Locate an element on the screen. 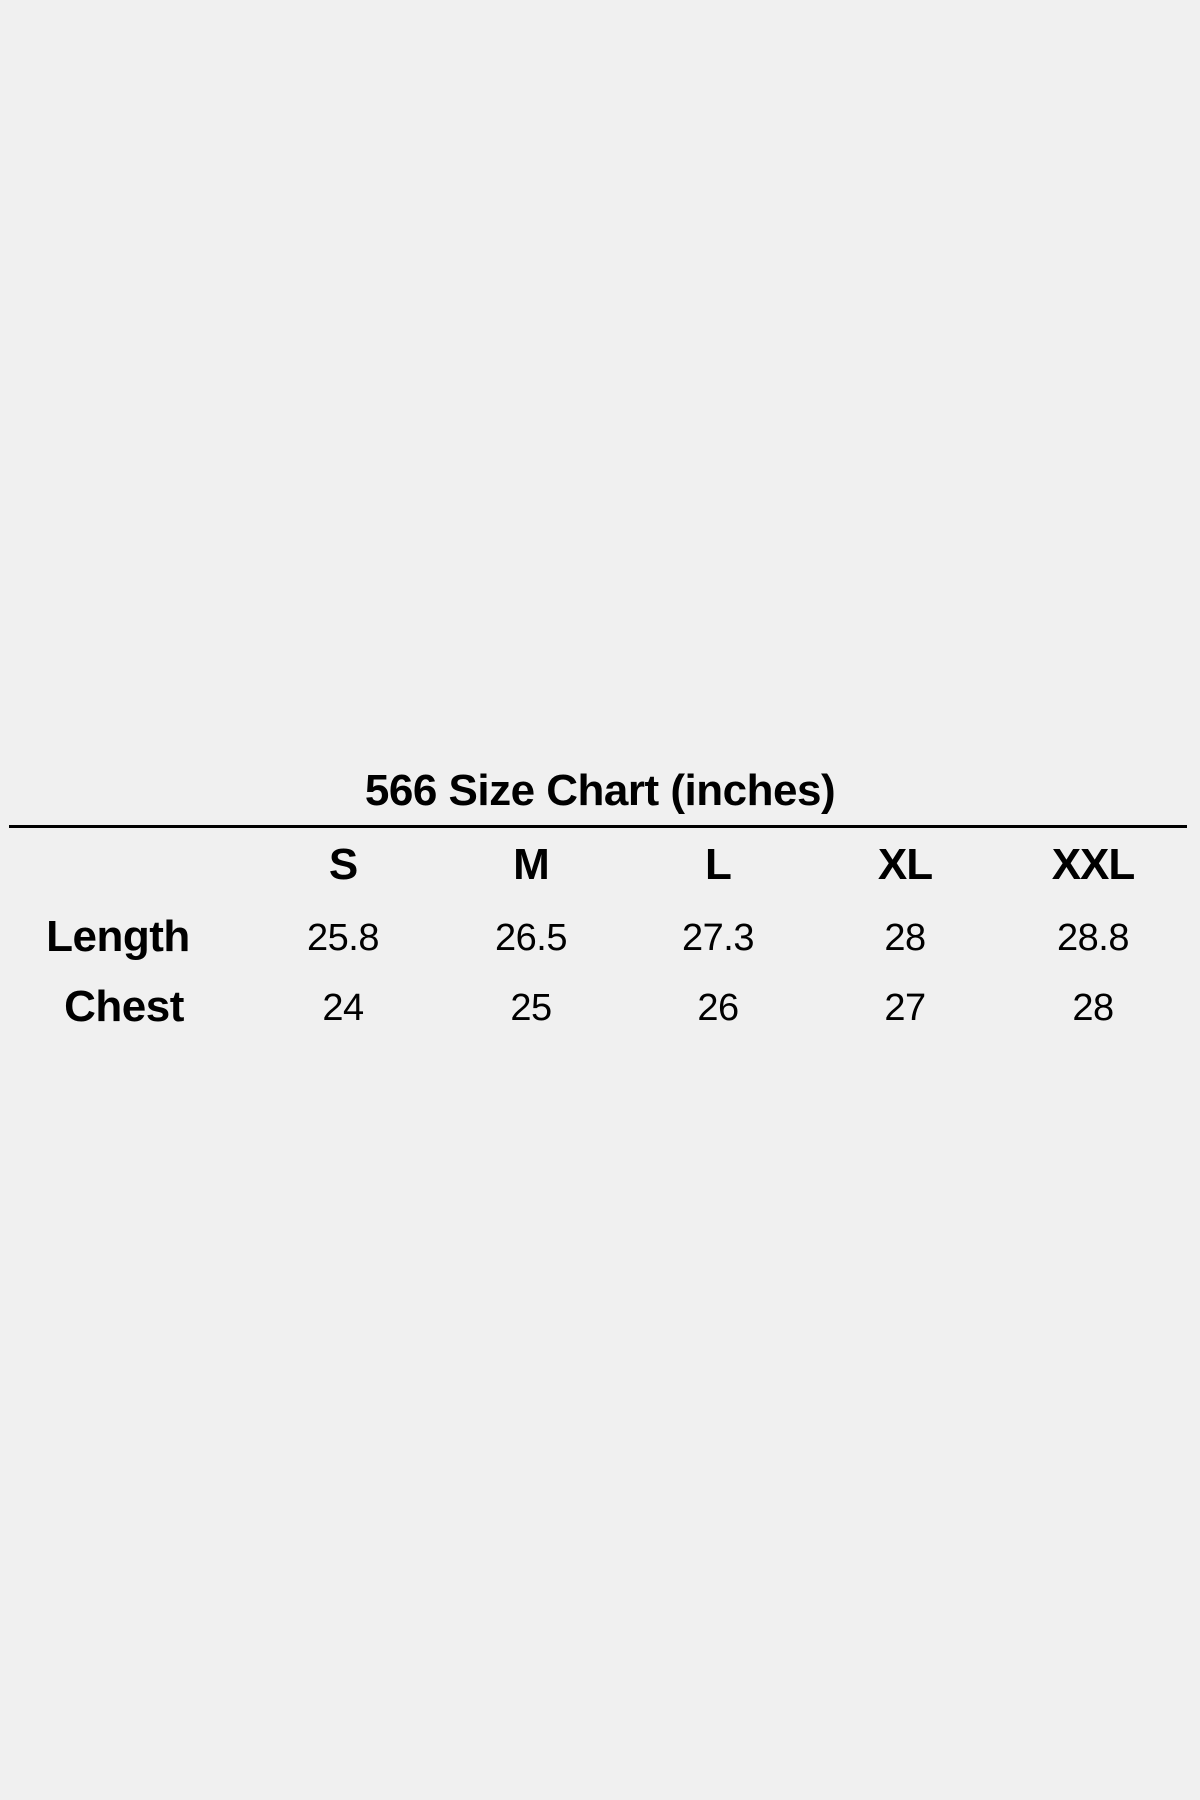 The image size is (1200, 1800). row-label-chest: Chest is located at coordinates (124, 1006).